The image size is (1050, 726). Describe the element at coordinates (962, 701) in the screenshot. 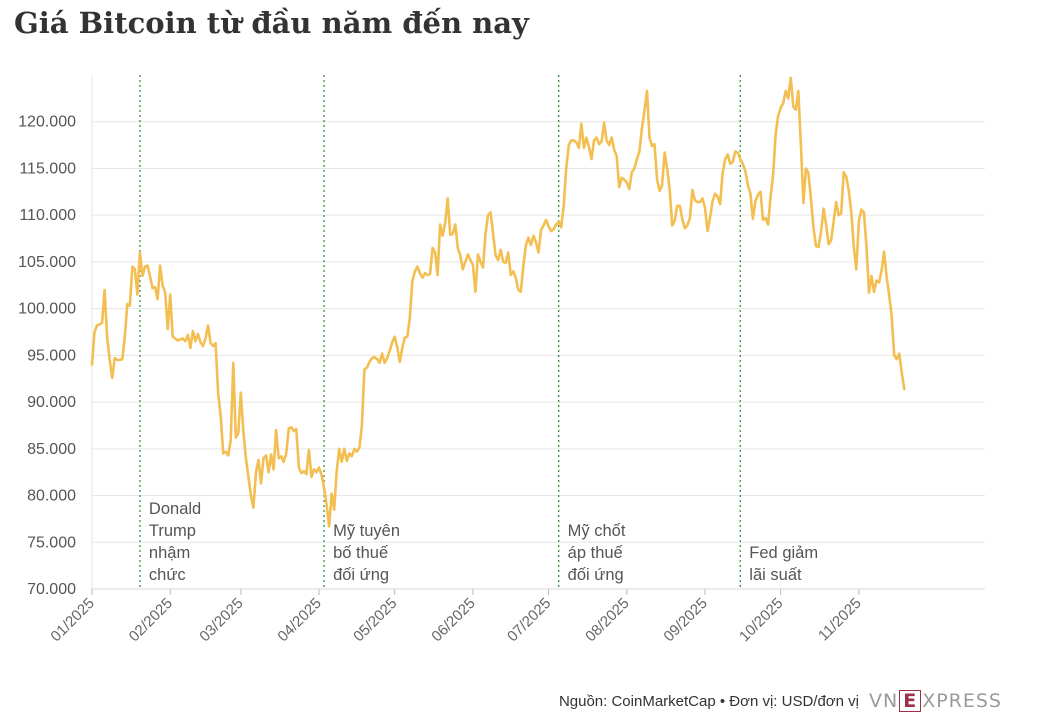

I see `logo-right: XPRESS` at that location.